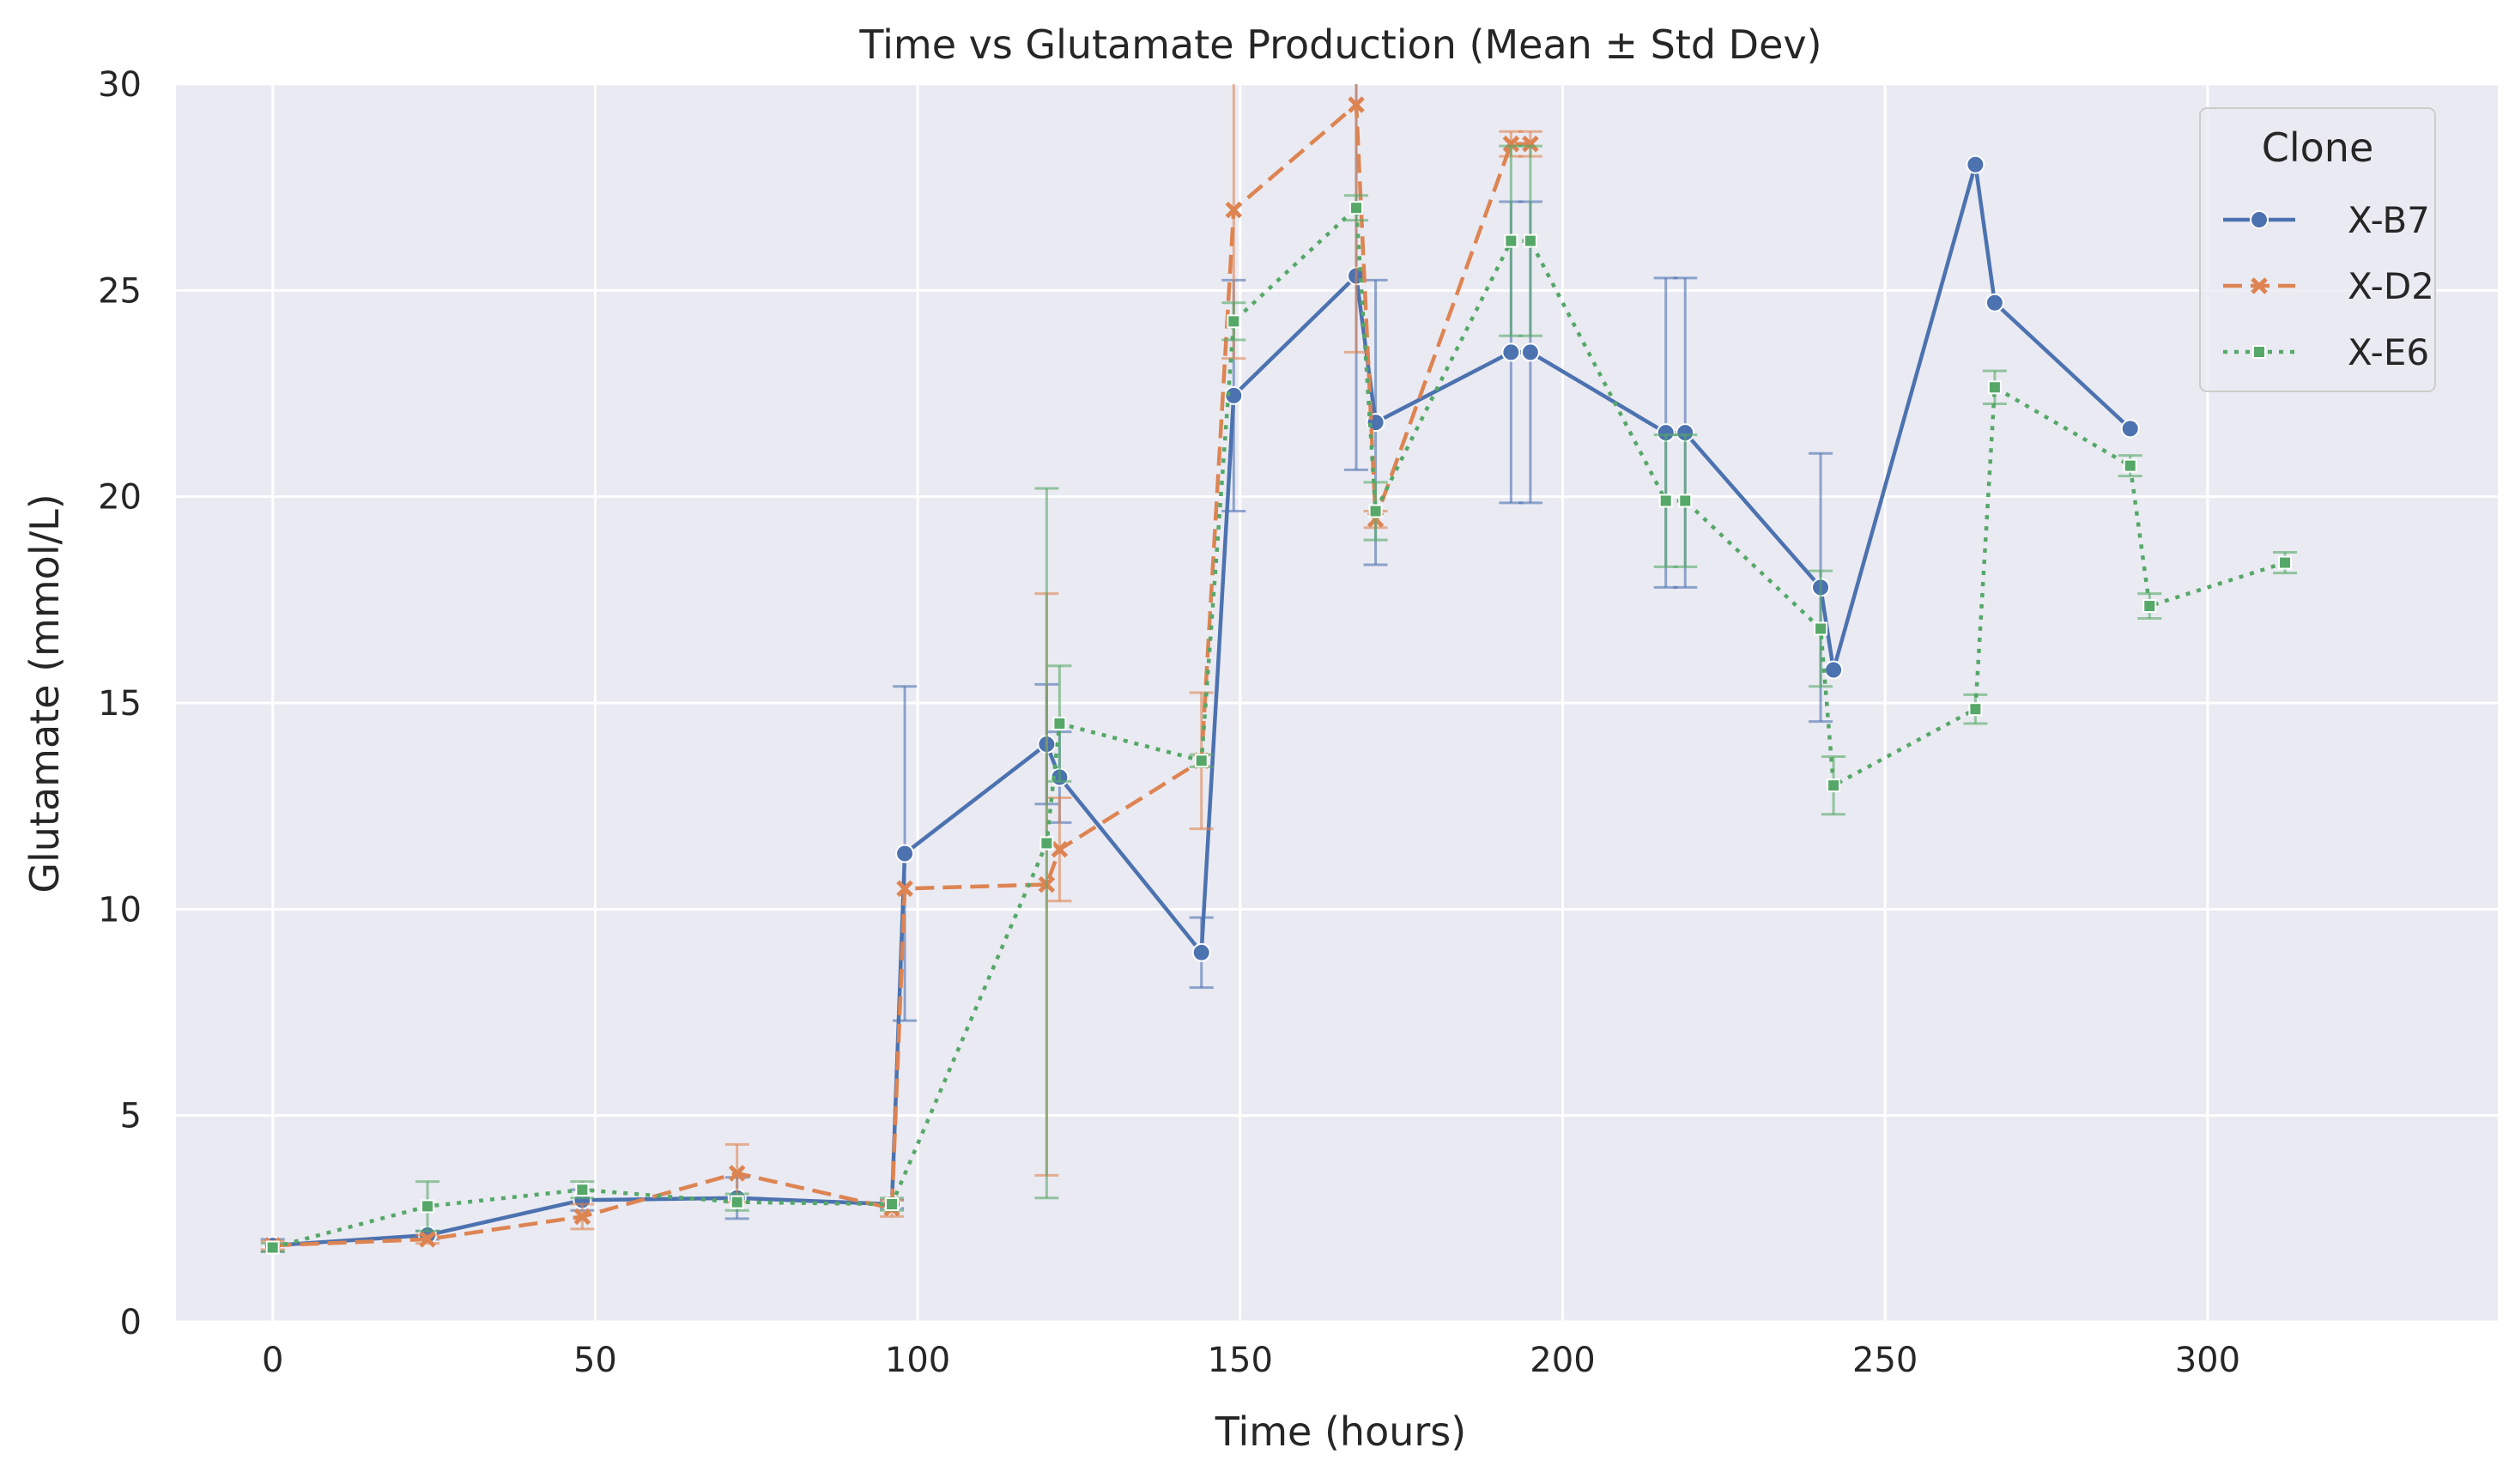 The width and height of the screenshot is (2515, 1484). Describe the element at coordinates (131, 1116) in the screenshot. I see `y-tick-label: 5` at that location.